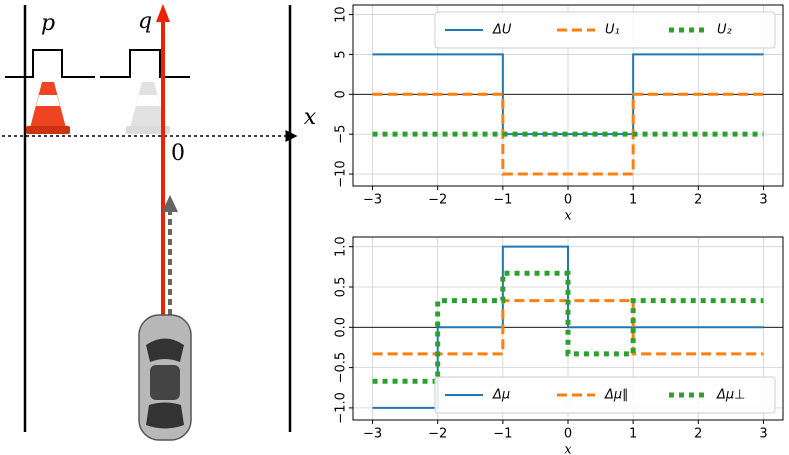  I want to click on y-tick-label: −1.0, so click(341, 408).